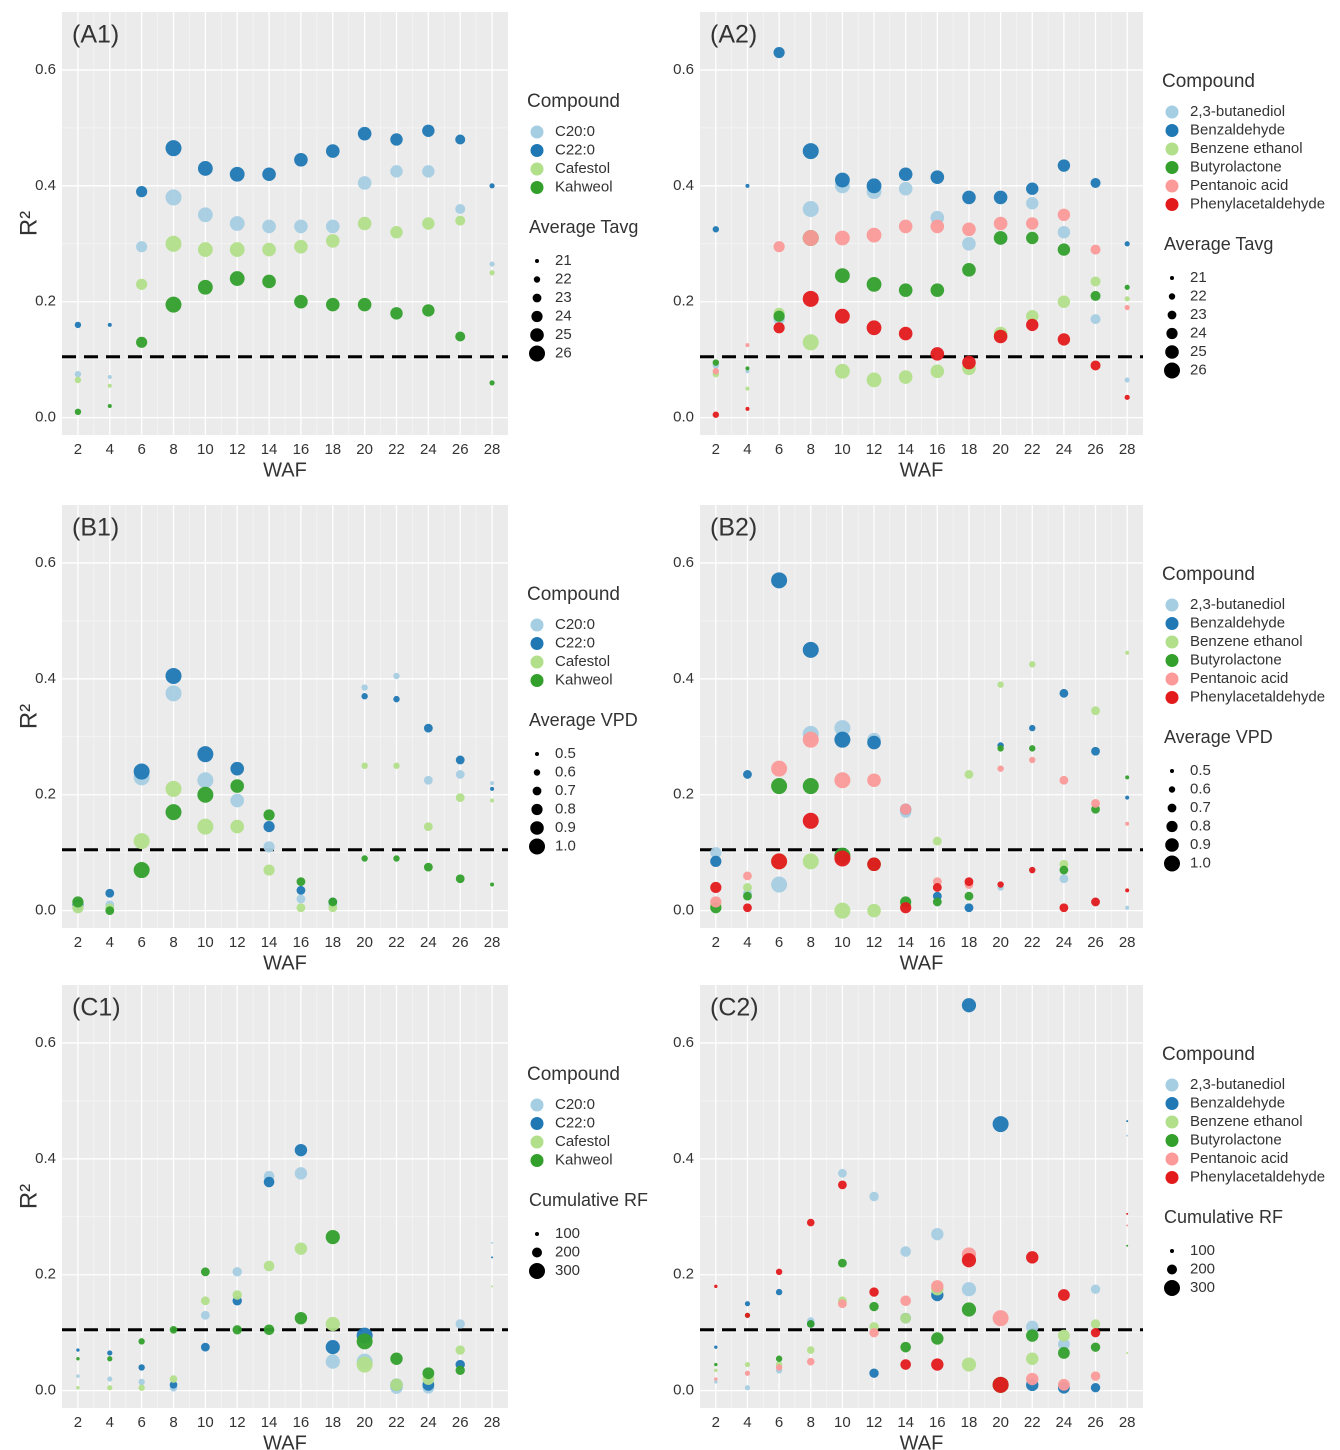  Describe the element at coordinates (1095, 942) in the screenshot. I see `x-tick-label: 26` at that location.